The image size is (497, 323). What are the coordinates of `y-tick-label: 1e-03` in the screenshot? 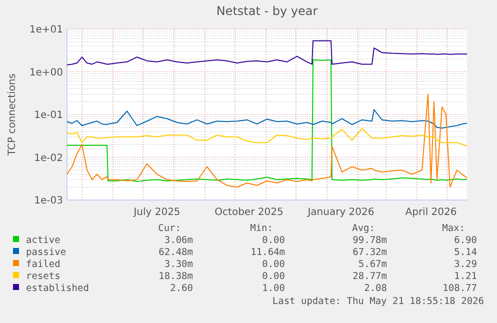 It's located at (48, 201).